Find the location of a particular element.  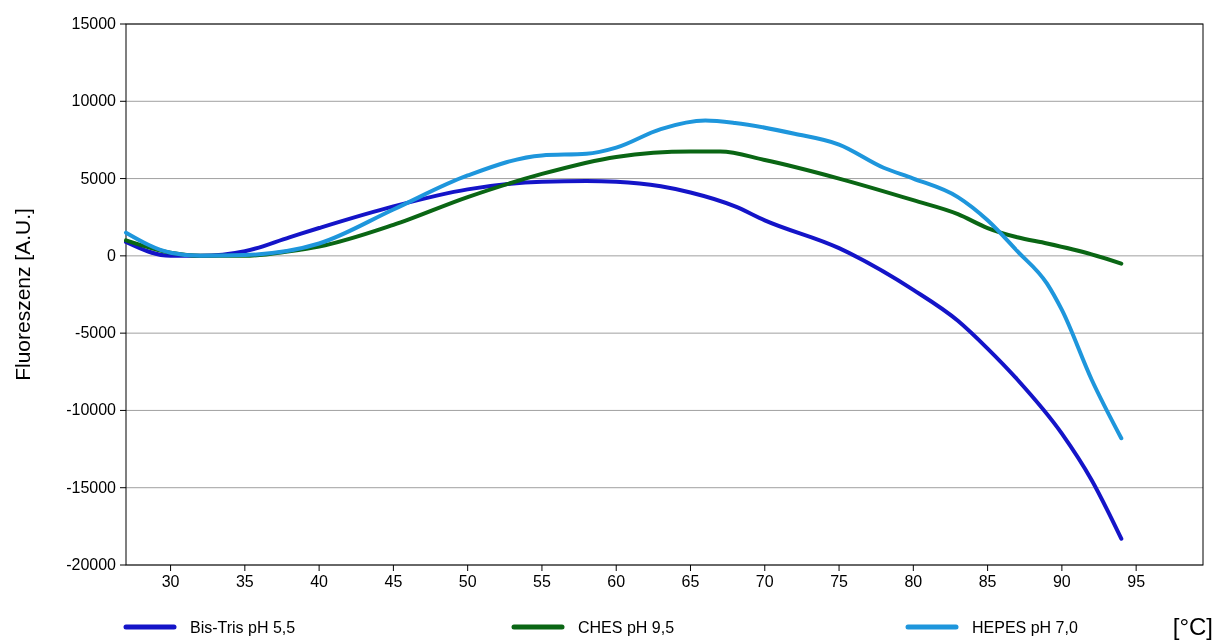

y-tick-label: 10000 is located at coordinates (94, 101).